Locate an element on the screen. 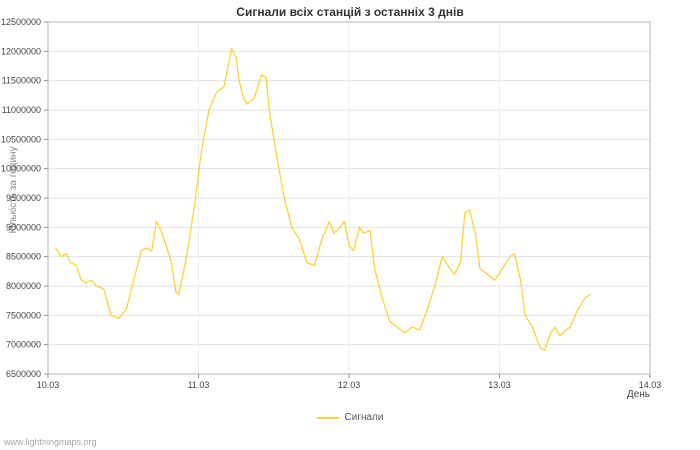 The image size is (700, 450). y-tick-label: 7500000 is located at coordinates (23, 315).